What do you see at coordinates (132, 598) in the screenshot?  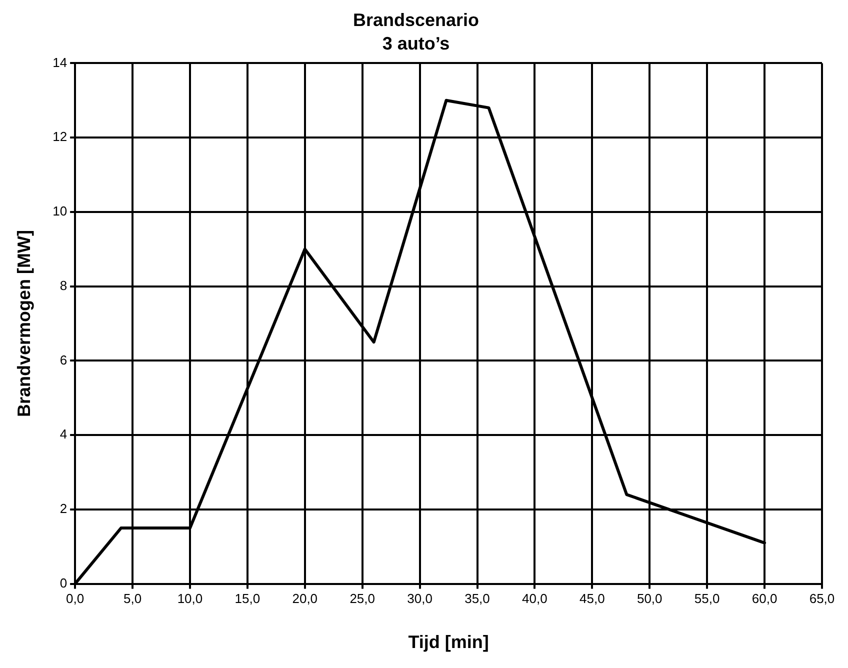 I see `x-tick-label: 5,0` at bounding box center [132, 598].